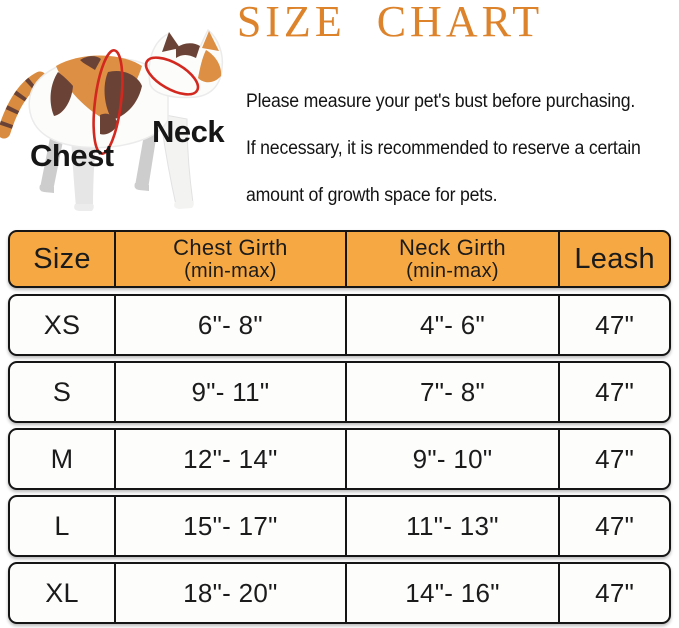 Image resolution: width=679 pixels, height=628 pixels. I want to click on size-cell: M, so click(62, 458).